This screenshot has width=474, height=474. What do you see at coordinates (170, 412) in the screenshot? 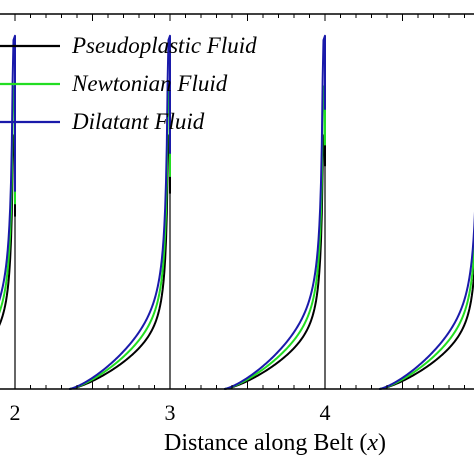
I see `x-tick-label: 3` at bounding box center [170, 412].